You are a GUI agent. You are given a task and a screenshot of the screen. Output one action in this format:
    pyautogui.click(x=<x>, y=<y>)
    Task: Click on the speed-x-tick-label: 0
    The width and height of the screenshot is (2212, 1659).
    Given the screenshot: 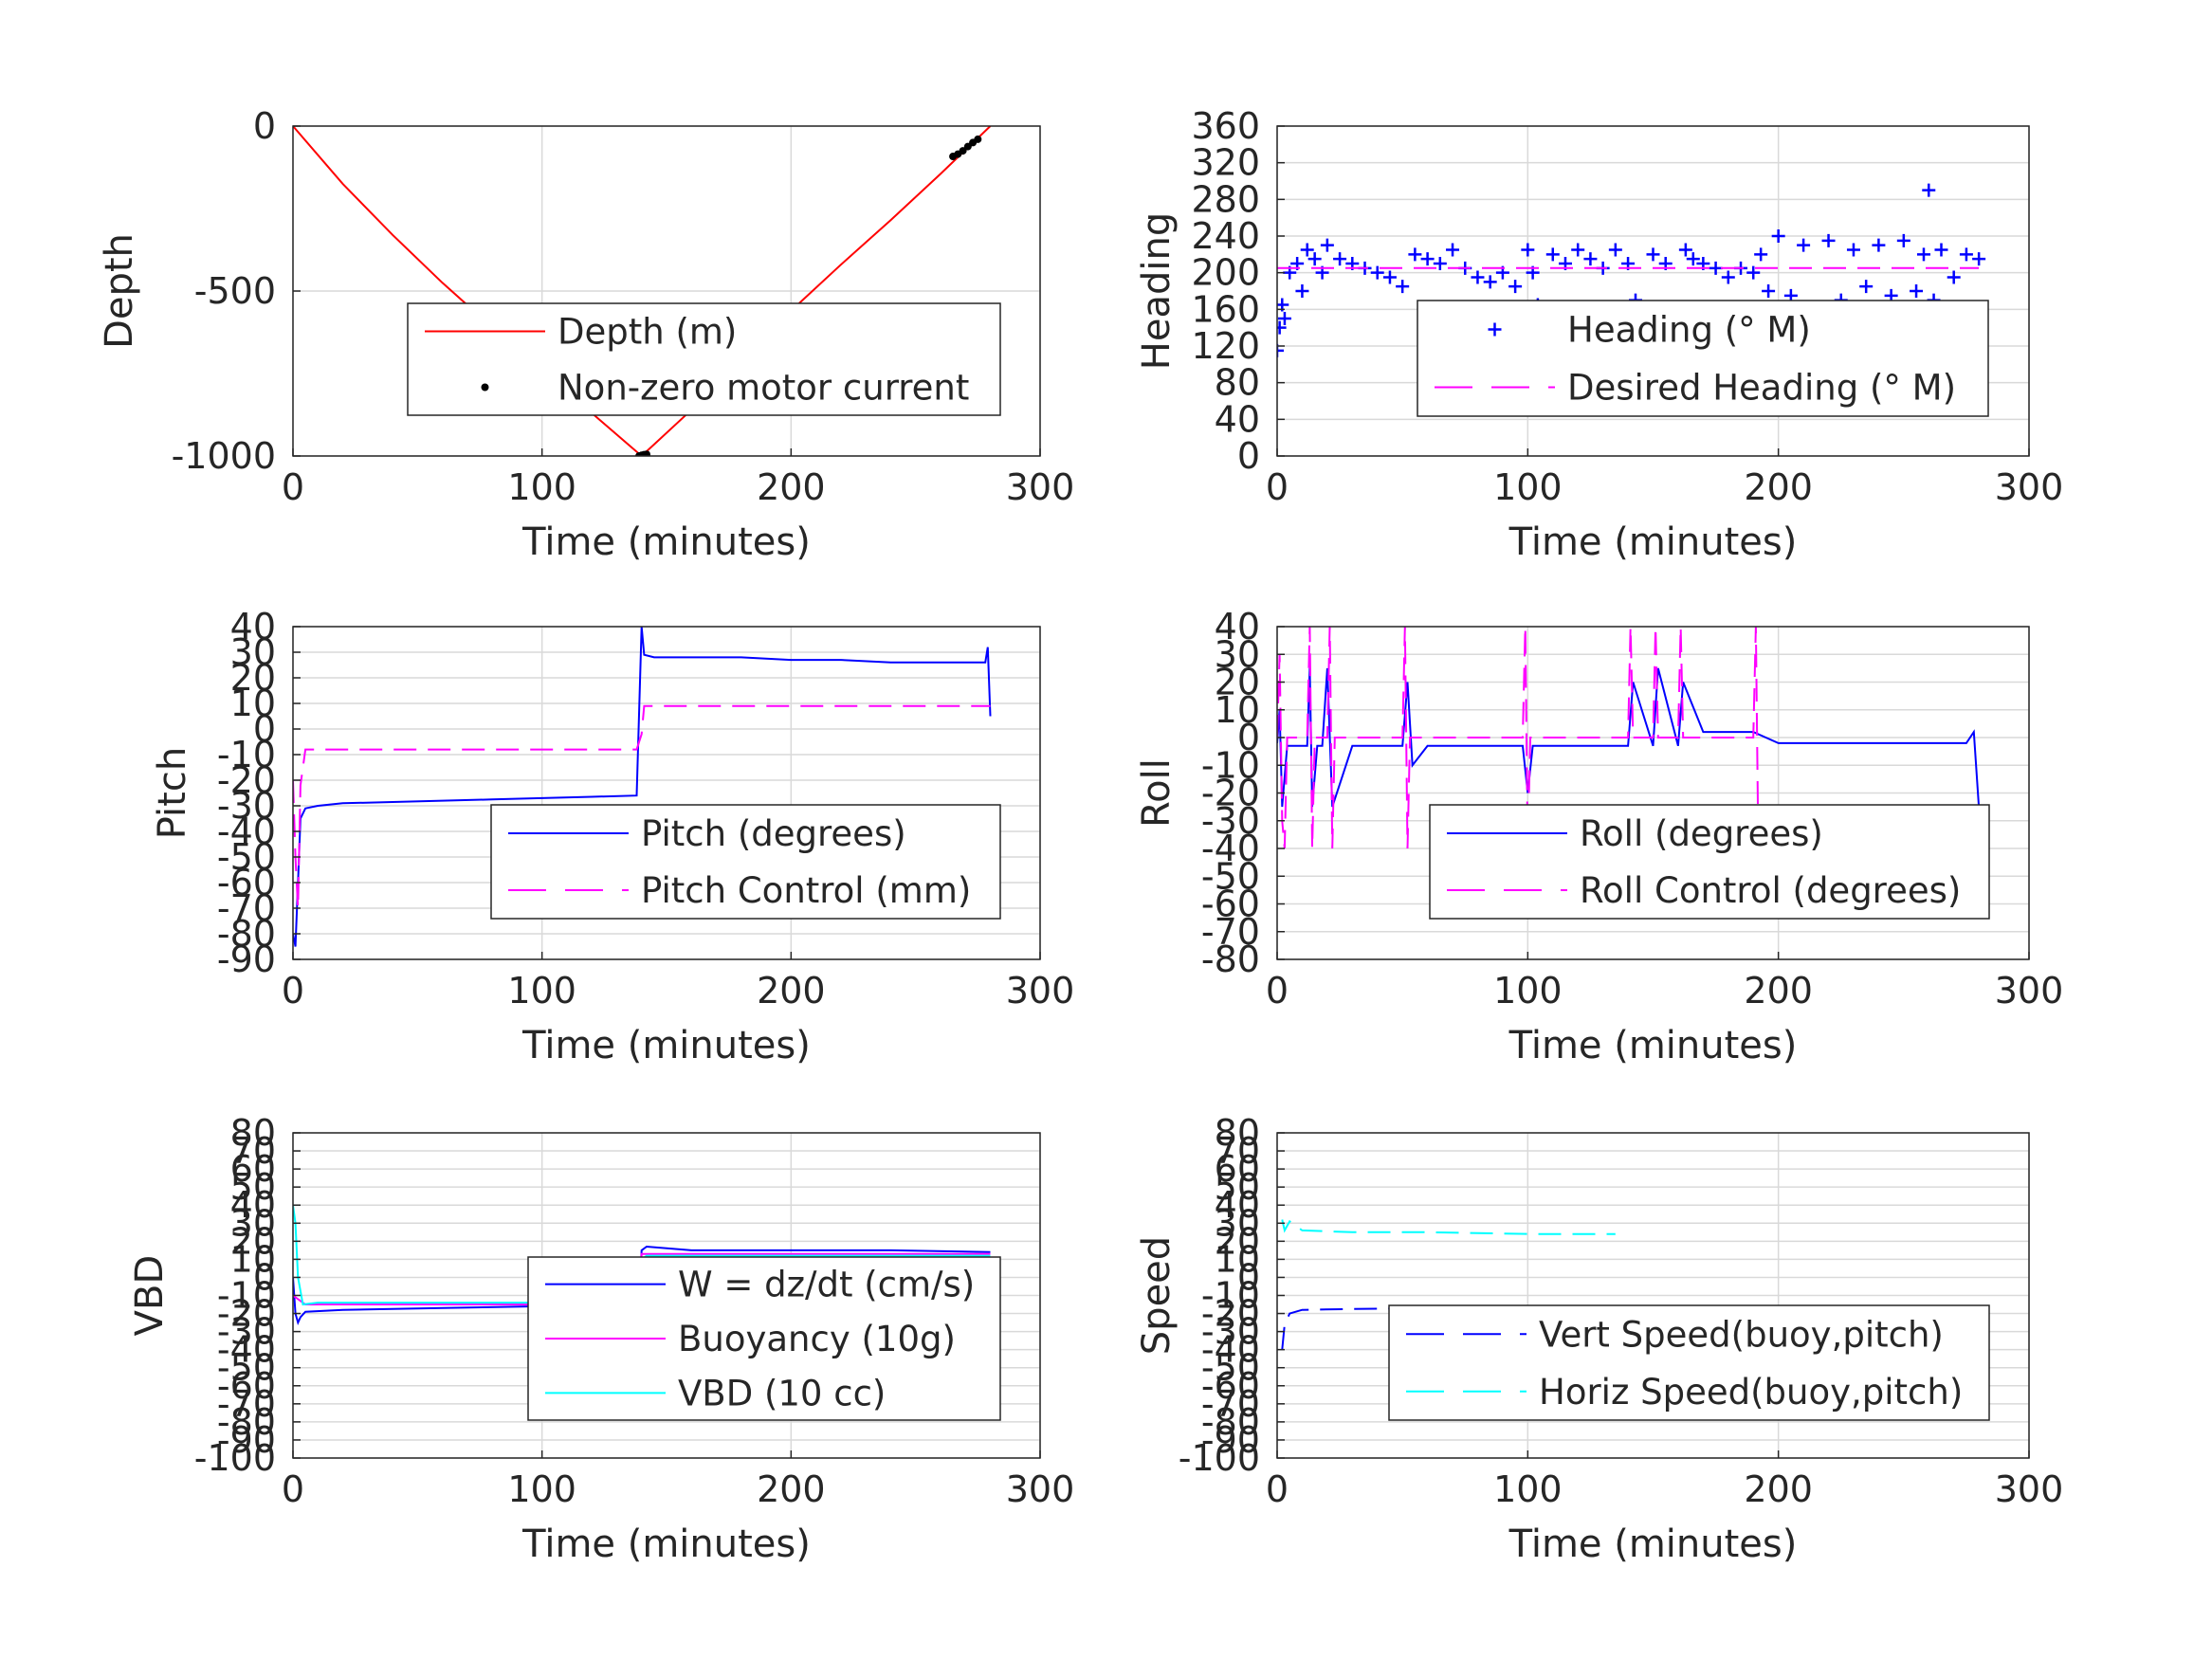 What is the action you would take?
    pyautogui.click(x=1277, y=1489)
    